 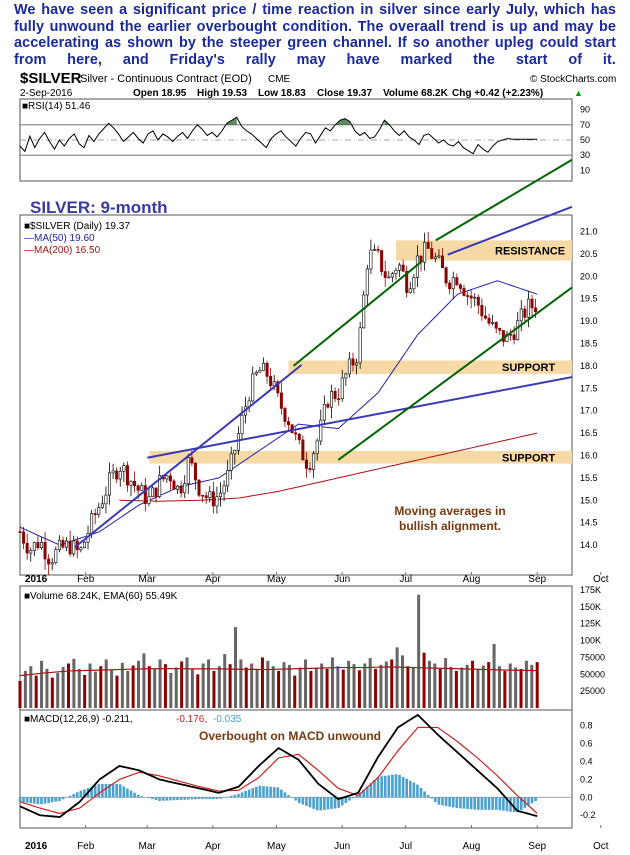 What do you see at coordinates (589, 411) in the screenshot?
I see `price-tick-label: 17.0` at bounding box center [589, 411].